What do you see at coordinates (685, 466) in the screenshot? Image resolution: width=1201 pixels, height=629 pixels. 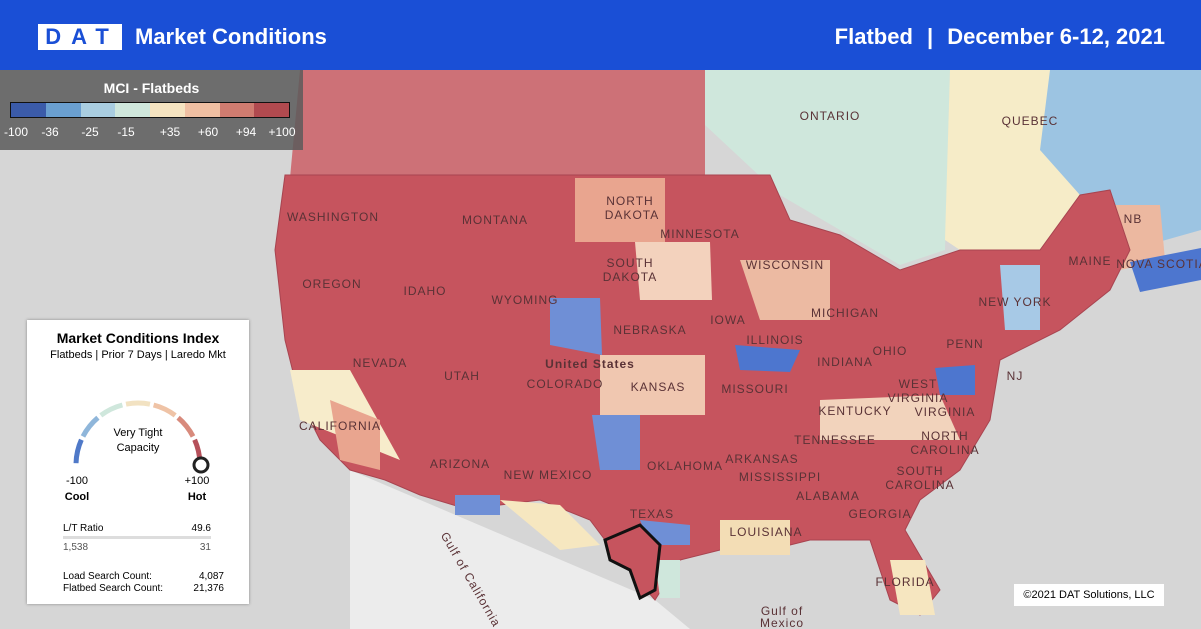 I see `map-label: OKLAHOMA` at bounding box center [685, 466].